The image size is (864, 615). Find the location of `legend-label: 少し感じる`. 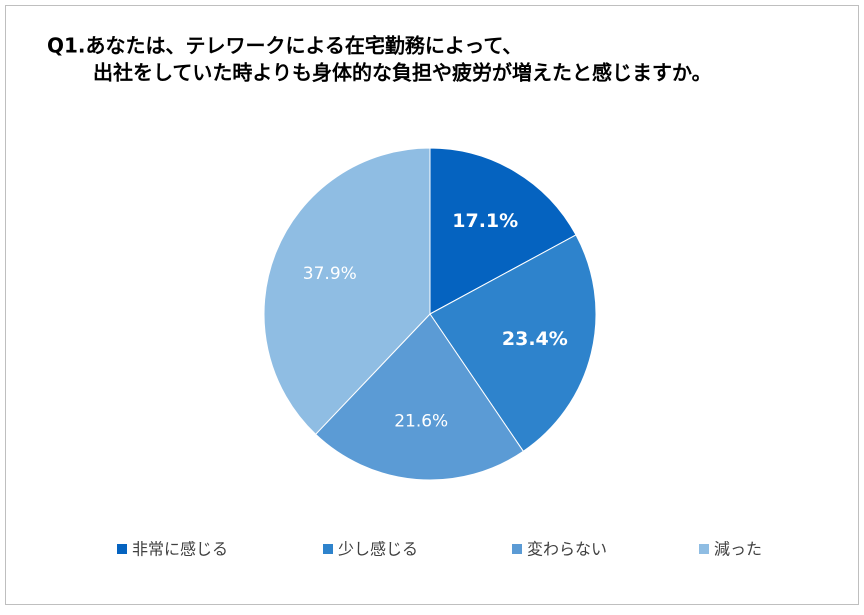

legend-label: 少し感じる is located at coordinates (378, 549).